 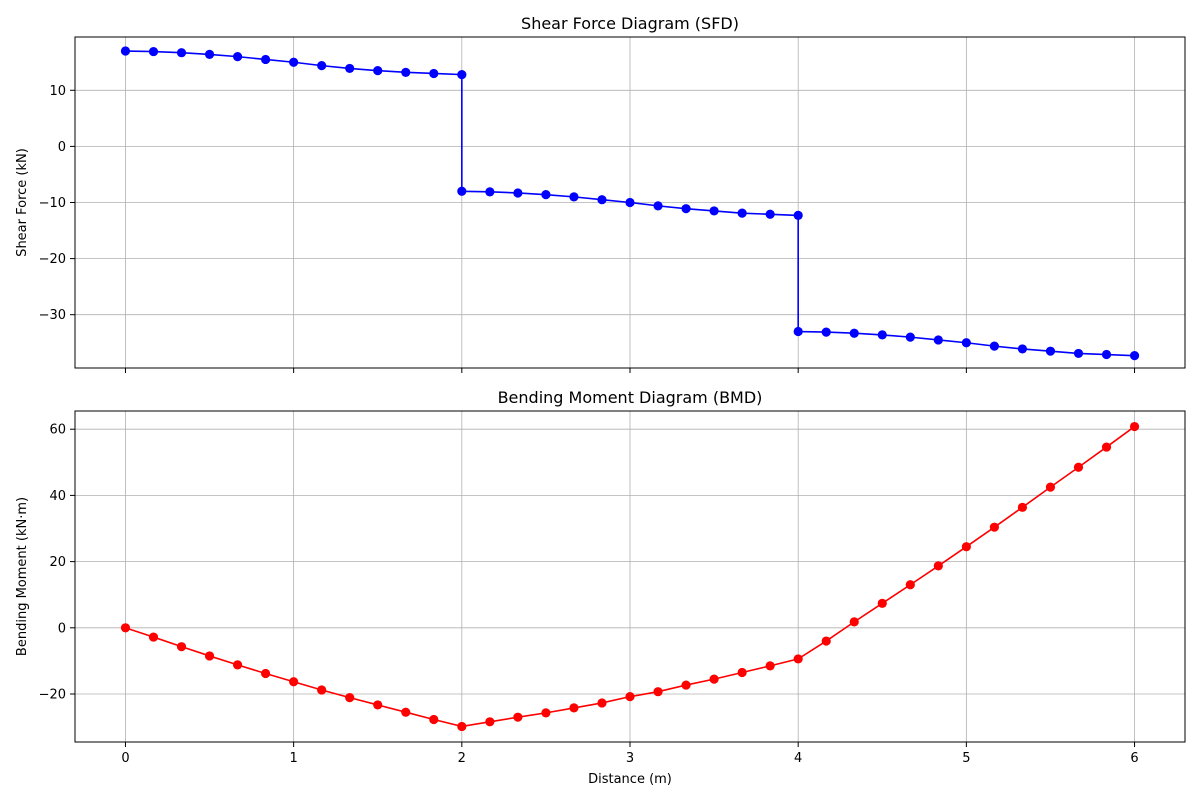 I want to click on x-tick-label: 6, so click(x=1134, y=758).